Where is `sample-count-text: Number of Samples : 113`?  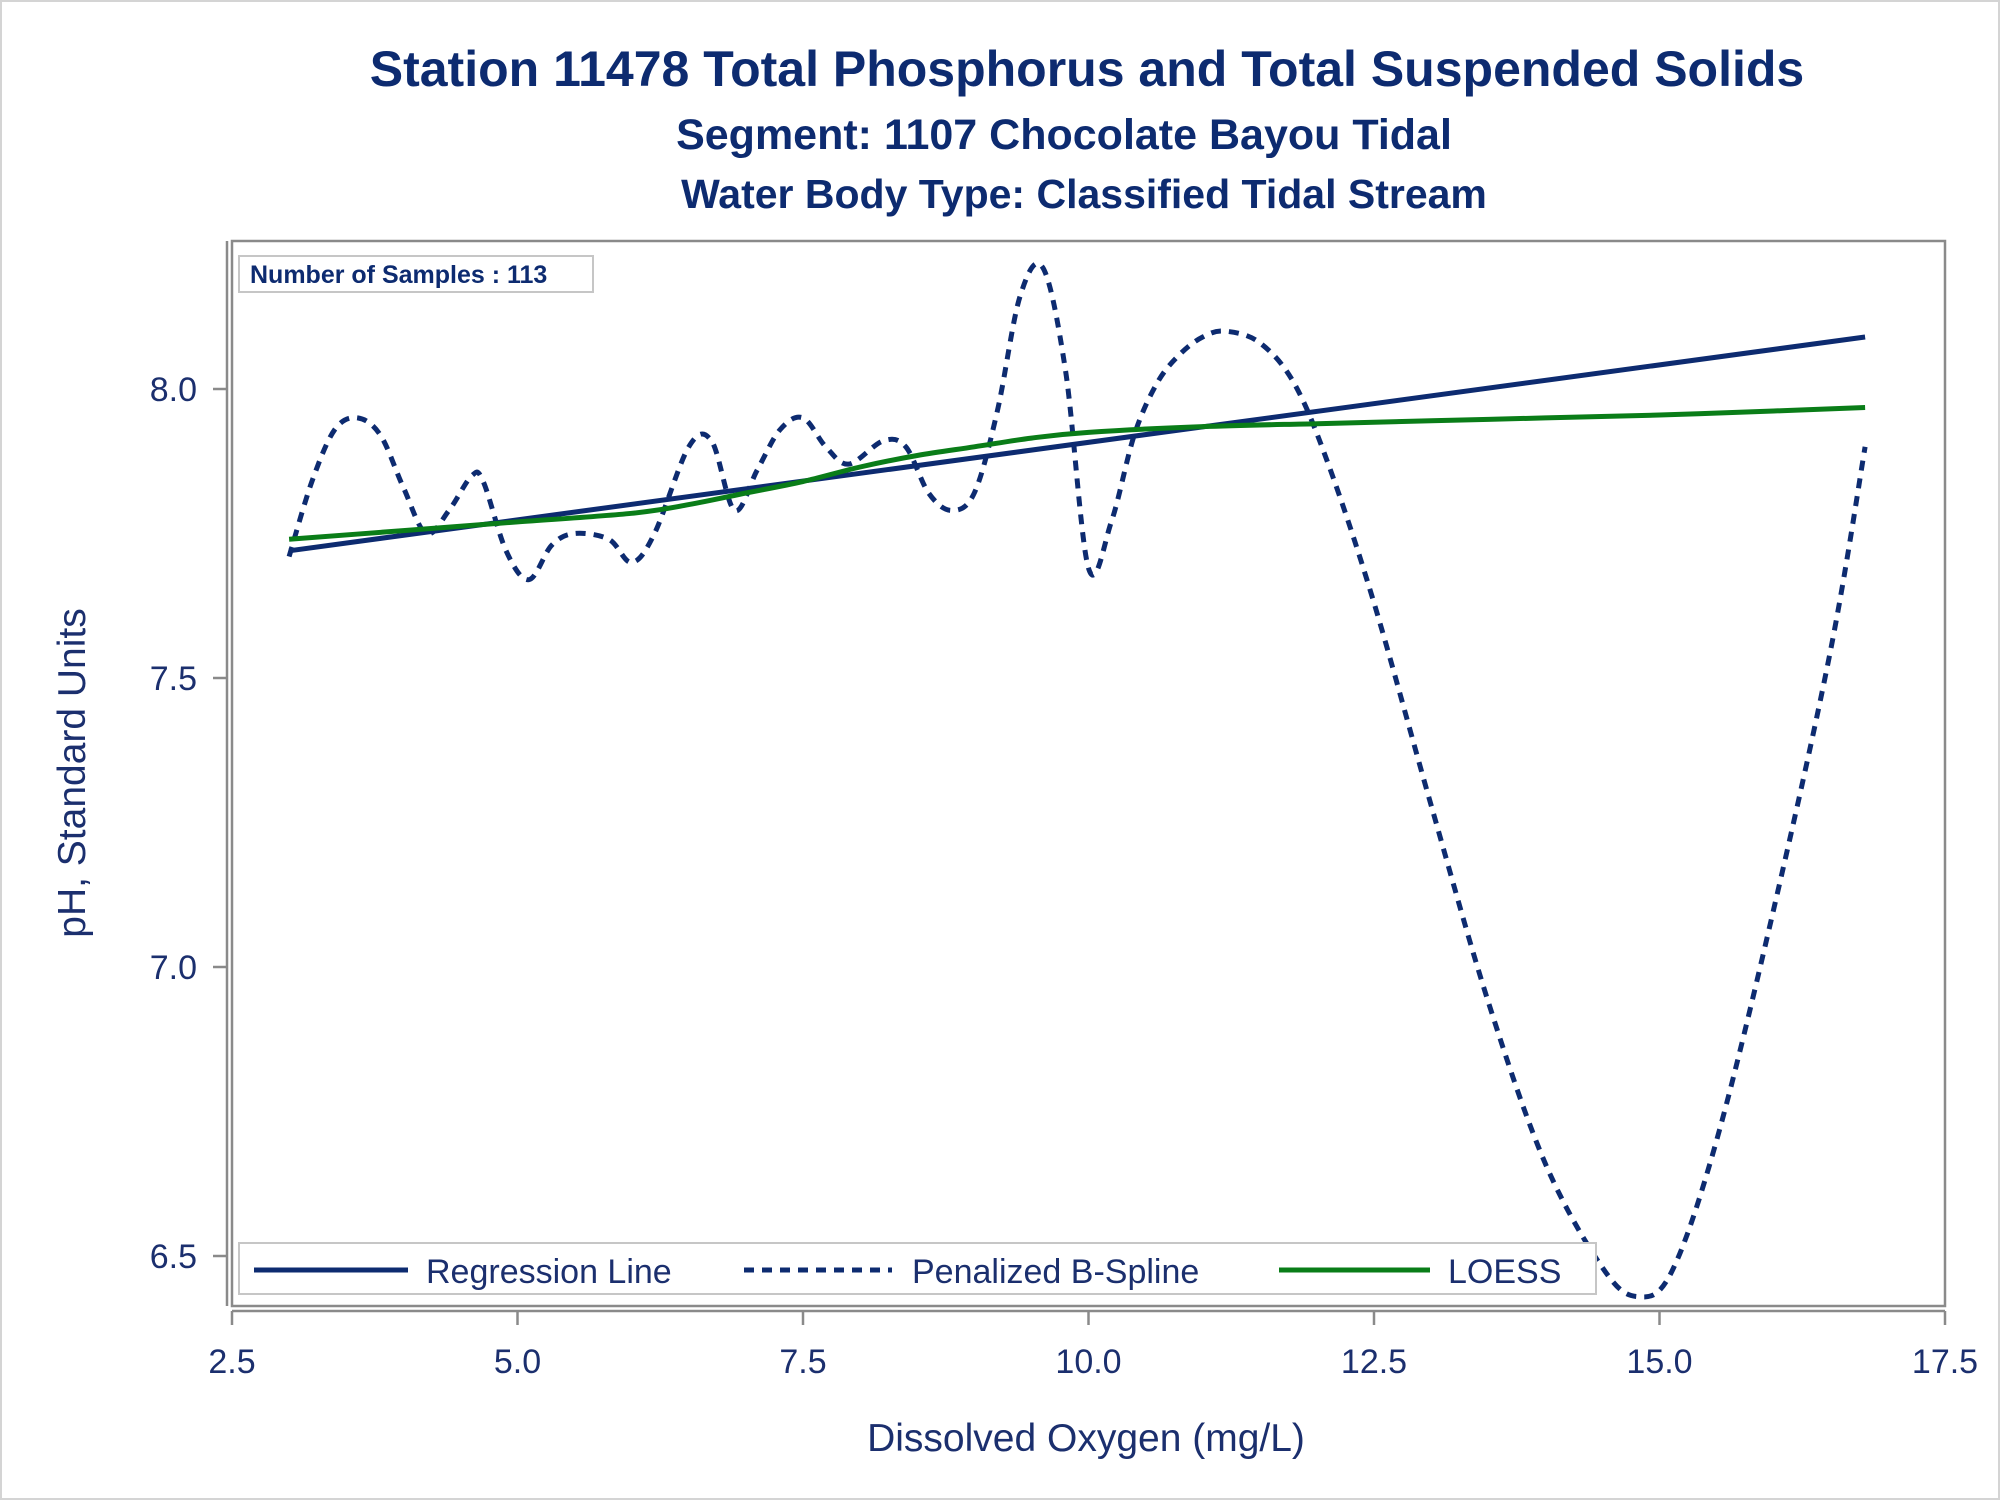 sample-count-text: Number of Samples : 113 is located at coordinates (398, 275).